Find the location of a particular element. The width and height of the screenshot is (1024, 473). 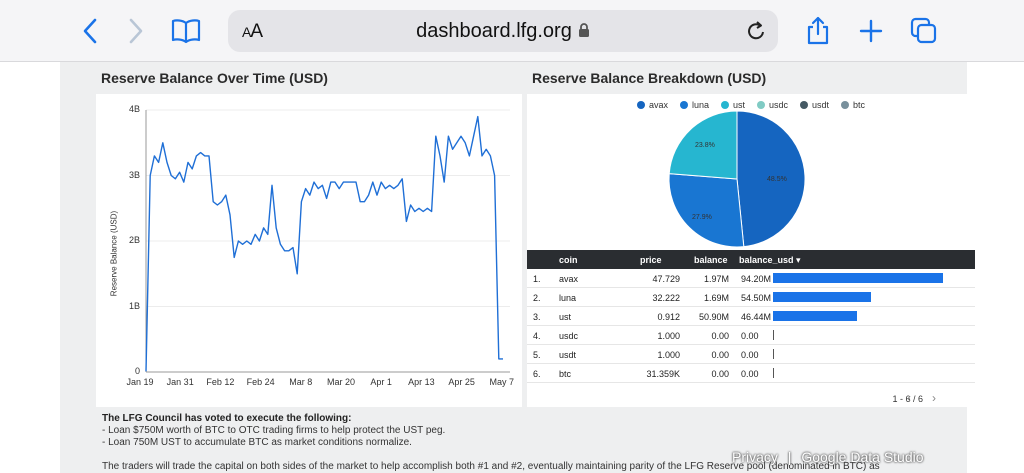

y-tick-label: 2B is located at coordinates (134, 240).